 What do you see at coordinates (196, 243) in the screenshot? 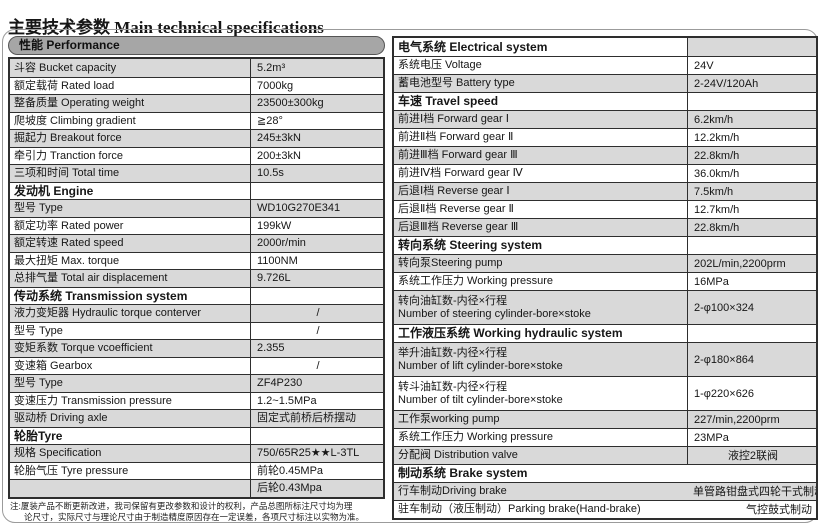
I see `spec-row: 额定转速 Rated speed 2000r/min` at bounding box center [196, 243].